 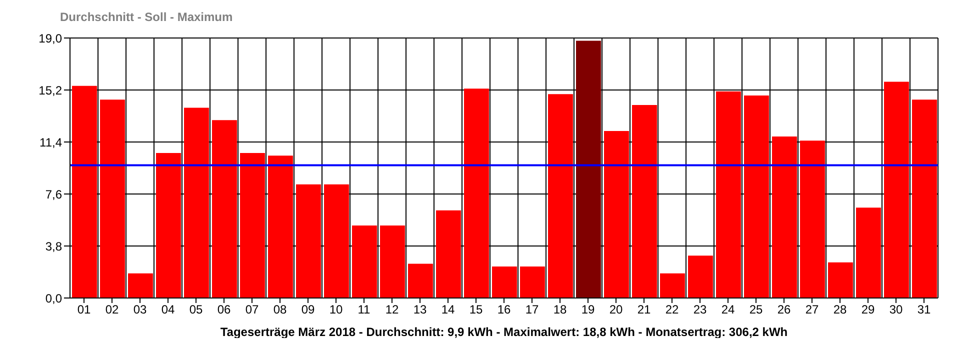 I want to click on x-tick-label: 24, so click(x=728, y=309).